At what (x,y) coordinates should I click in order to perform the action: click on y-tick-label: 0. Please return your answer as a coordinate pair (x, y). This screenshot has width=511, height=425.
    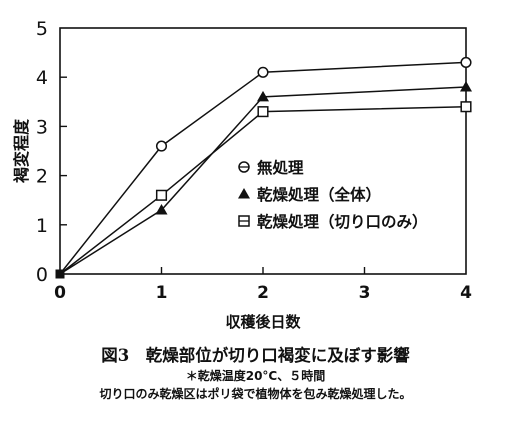
    Looking at the image, I should click on (42, 275).